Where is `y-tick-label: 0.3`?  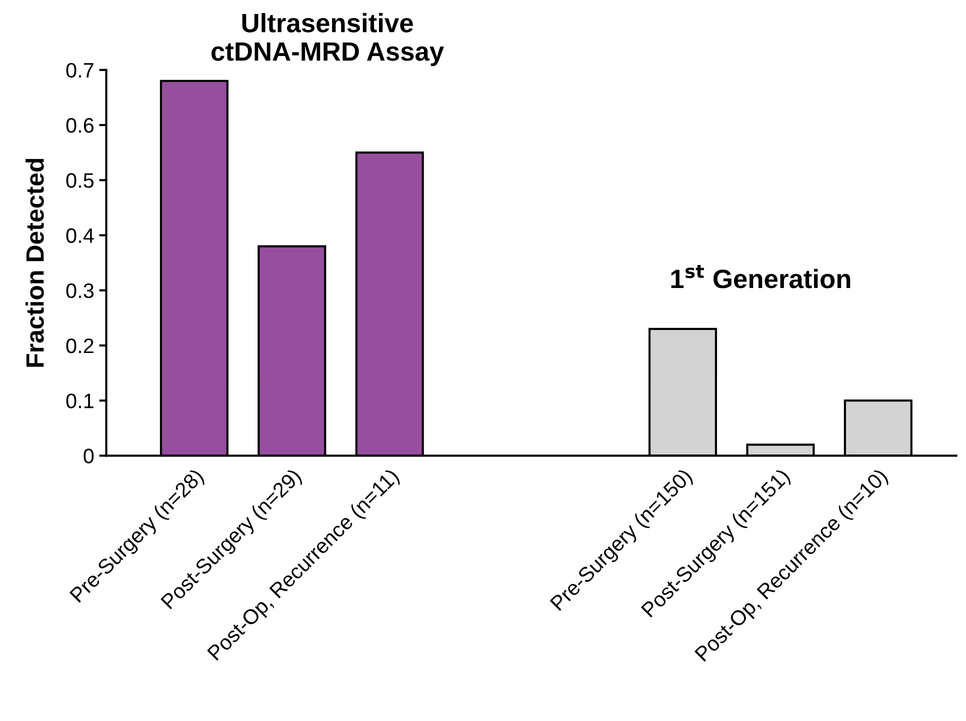 y-tick-label: 0.3 is located at coordinates (80, 290).